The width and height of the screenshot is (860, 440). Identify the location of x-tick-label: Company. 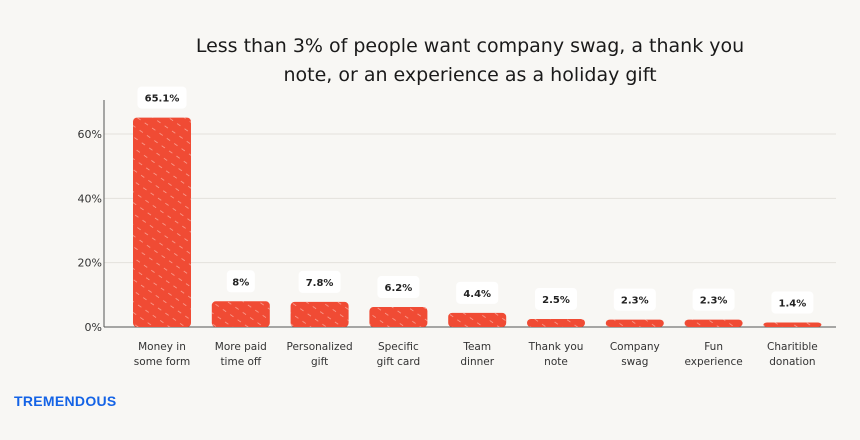
(635, 347).